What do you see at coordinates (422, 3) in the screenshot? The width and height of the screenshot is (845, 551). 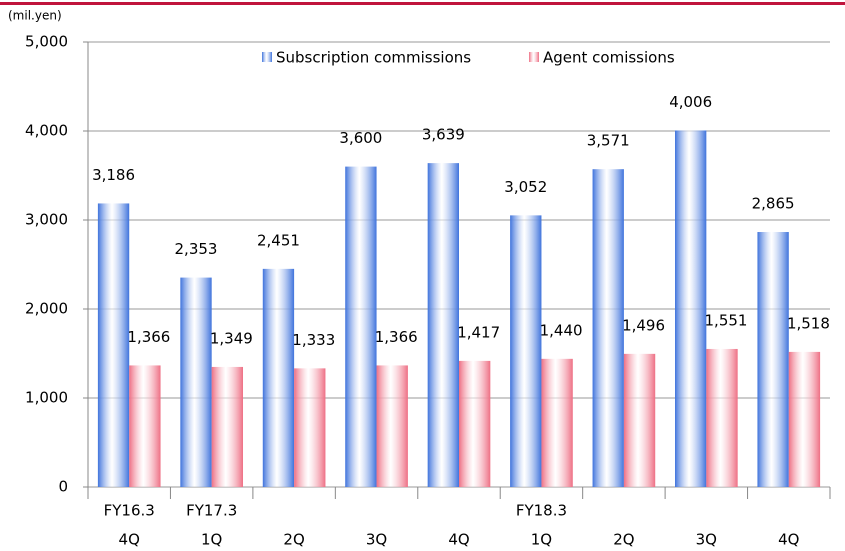 I see `top-rule` at bounding box center [422, 3].